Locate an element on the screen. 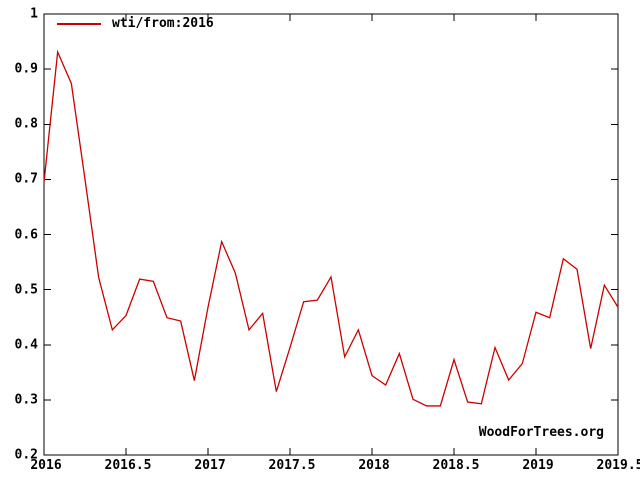  x-tick-label: 2019 is located at coordinates (538, 465).